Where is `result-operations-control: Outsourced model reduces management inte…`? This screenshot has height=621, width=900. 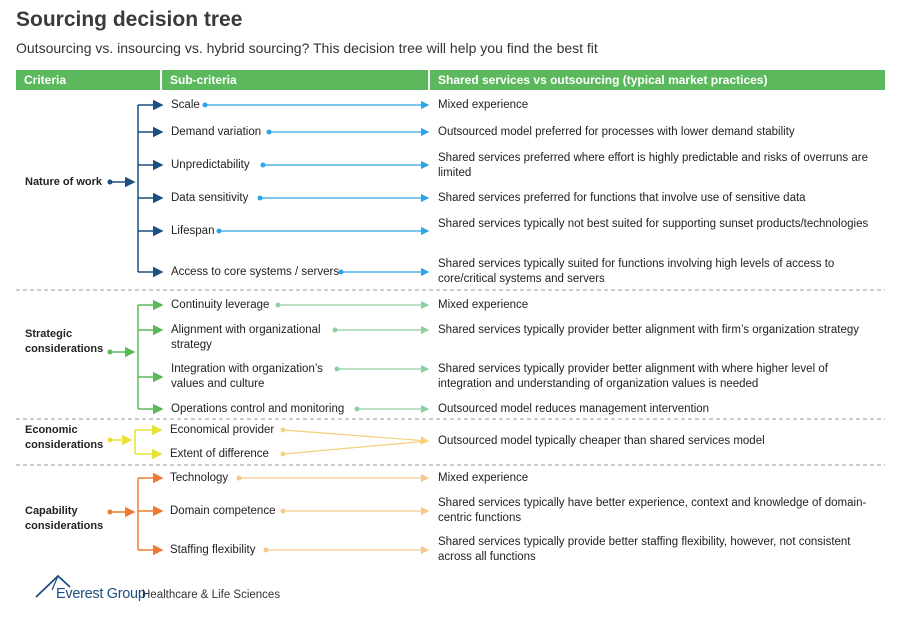
result-operations-control: Outsourced model reduces management inte… is located at coordinates (574, 409).